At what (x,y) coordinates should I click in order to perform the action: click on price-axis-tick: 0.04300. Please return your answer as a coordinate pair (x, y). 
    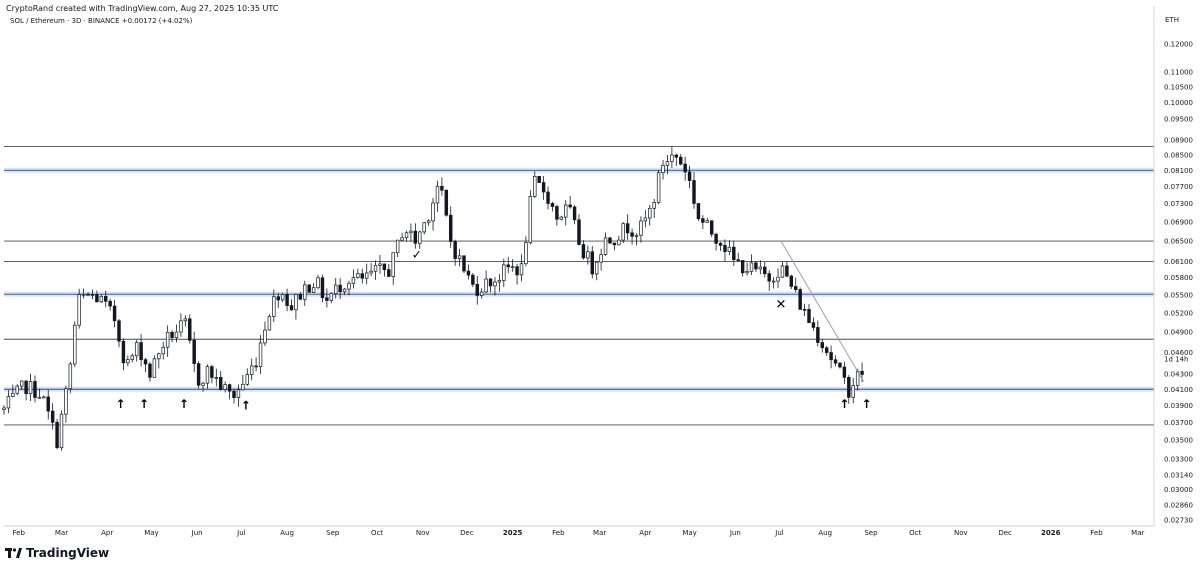
    Looking at the image, I should click on (1178, 374).